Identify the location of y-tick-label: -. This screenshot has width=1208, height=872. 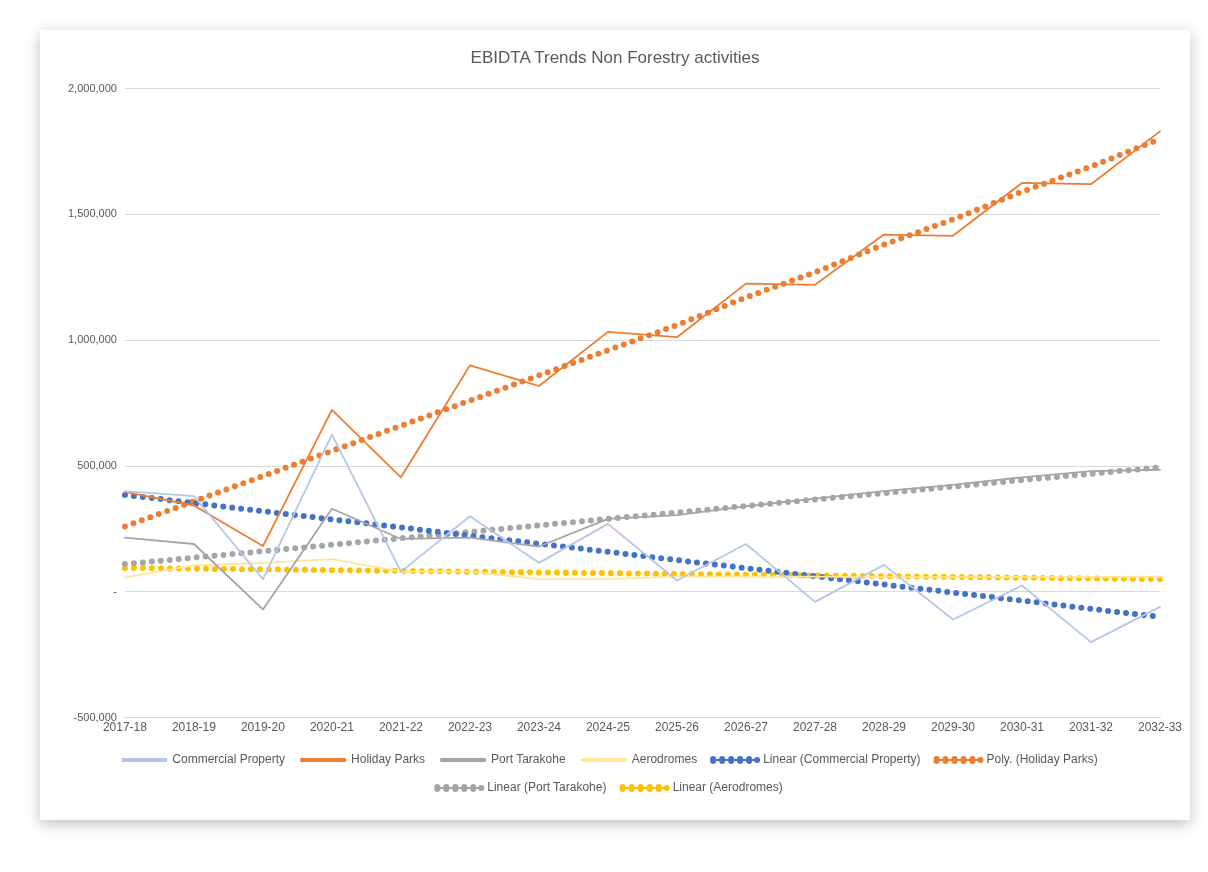
(115, 590).